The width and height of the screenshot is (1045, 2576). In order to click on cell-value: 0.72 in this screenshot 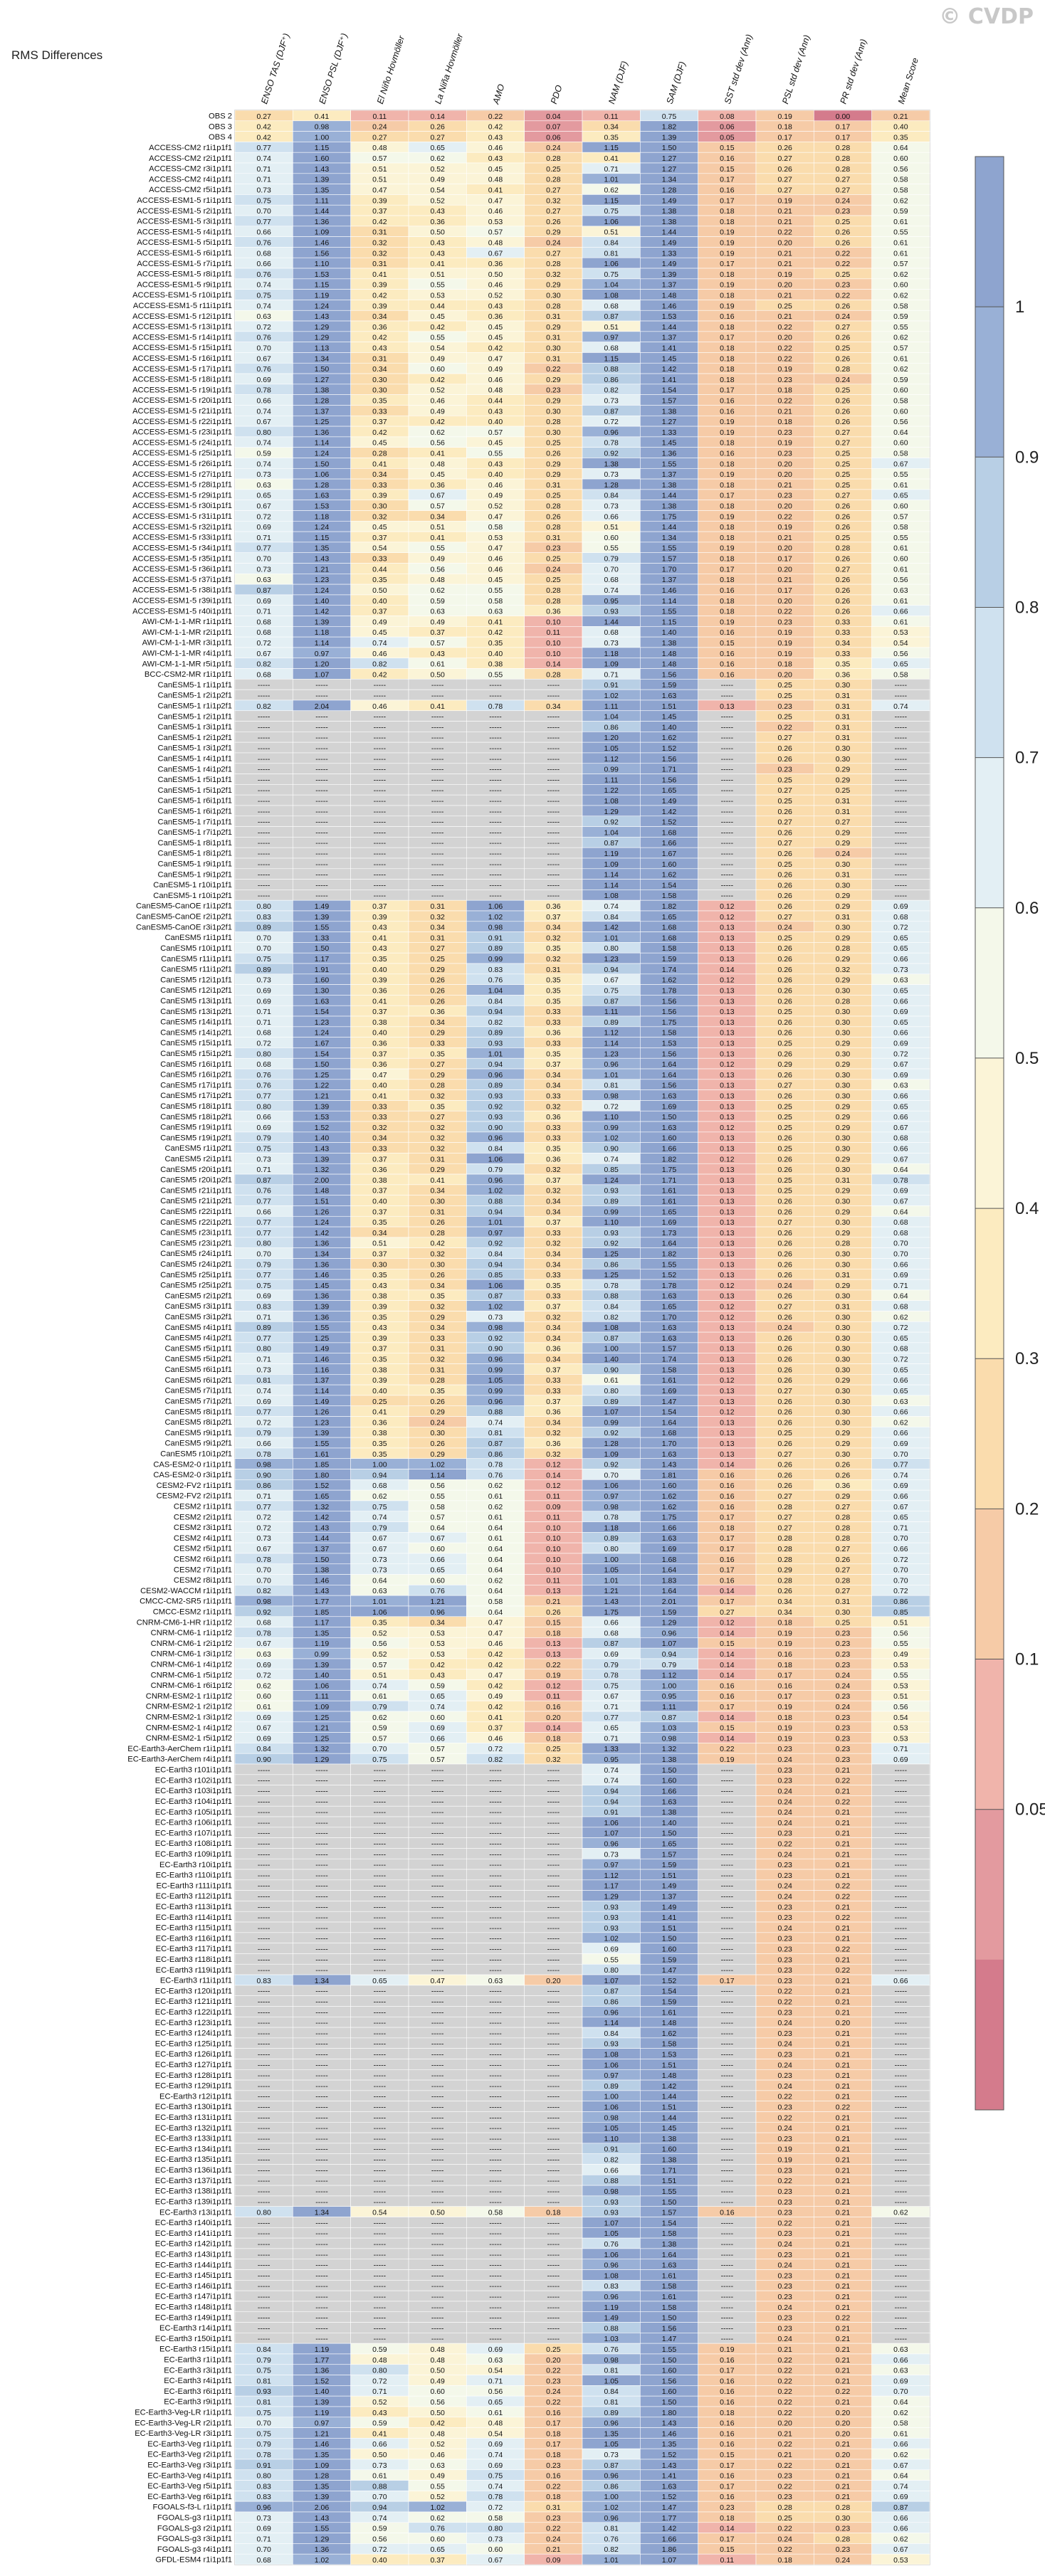, I will do `click(900, 1560)`.